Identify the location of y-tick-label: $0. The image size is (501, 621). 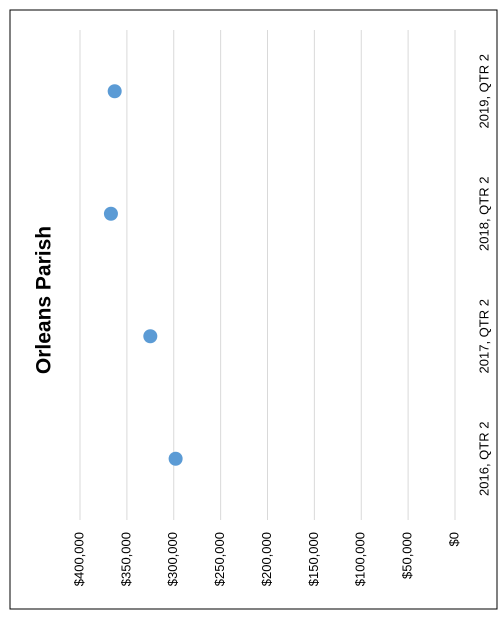
(453, 539).